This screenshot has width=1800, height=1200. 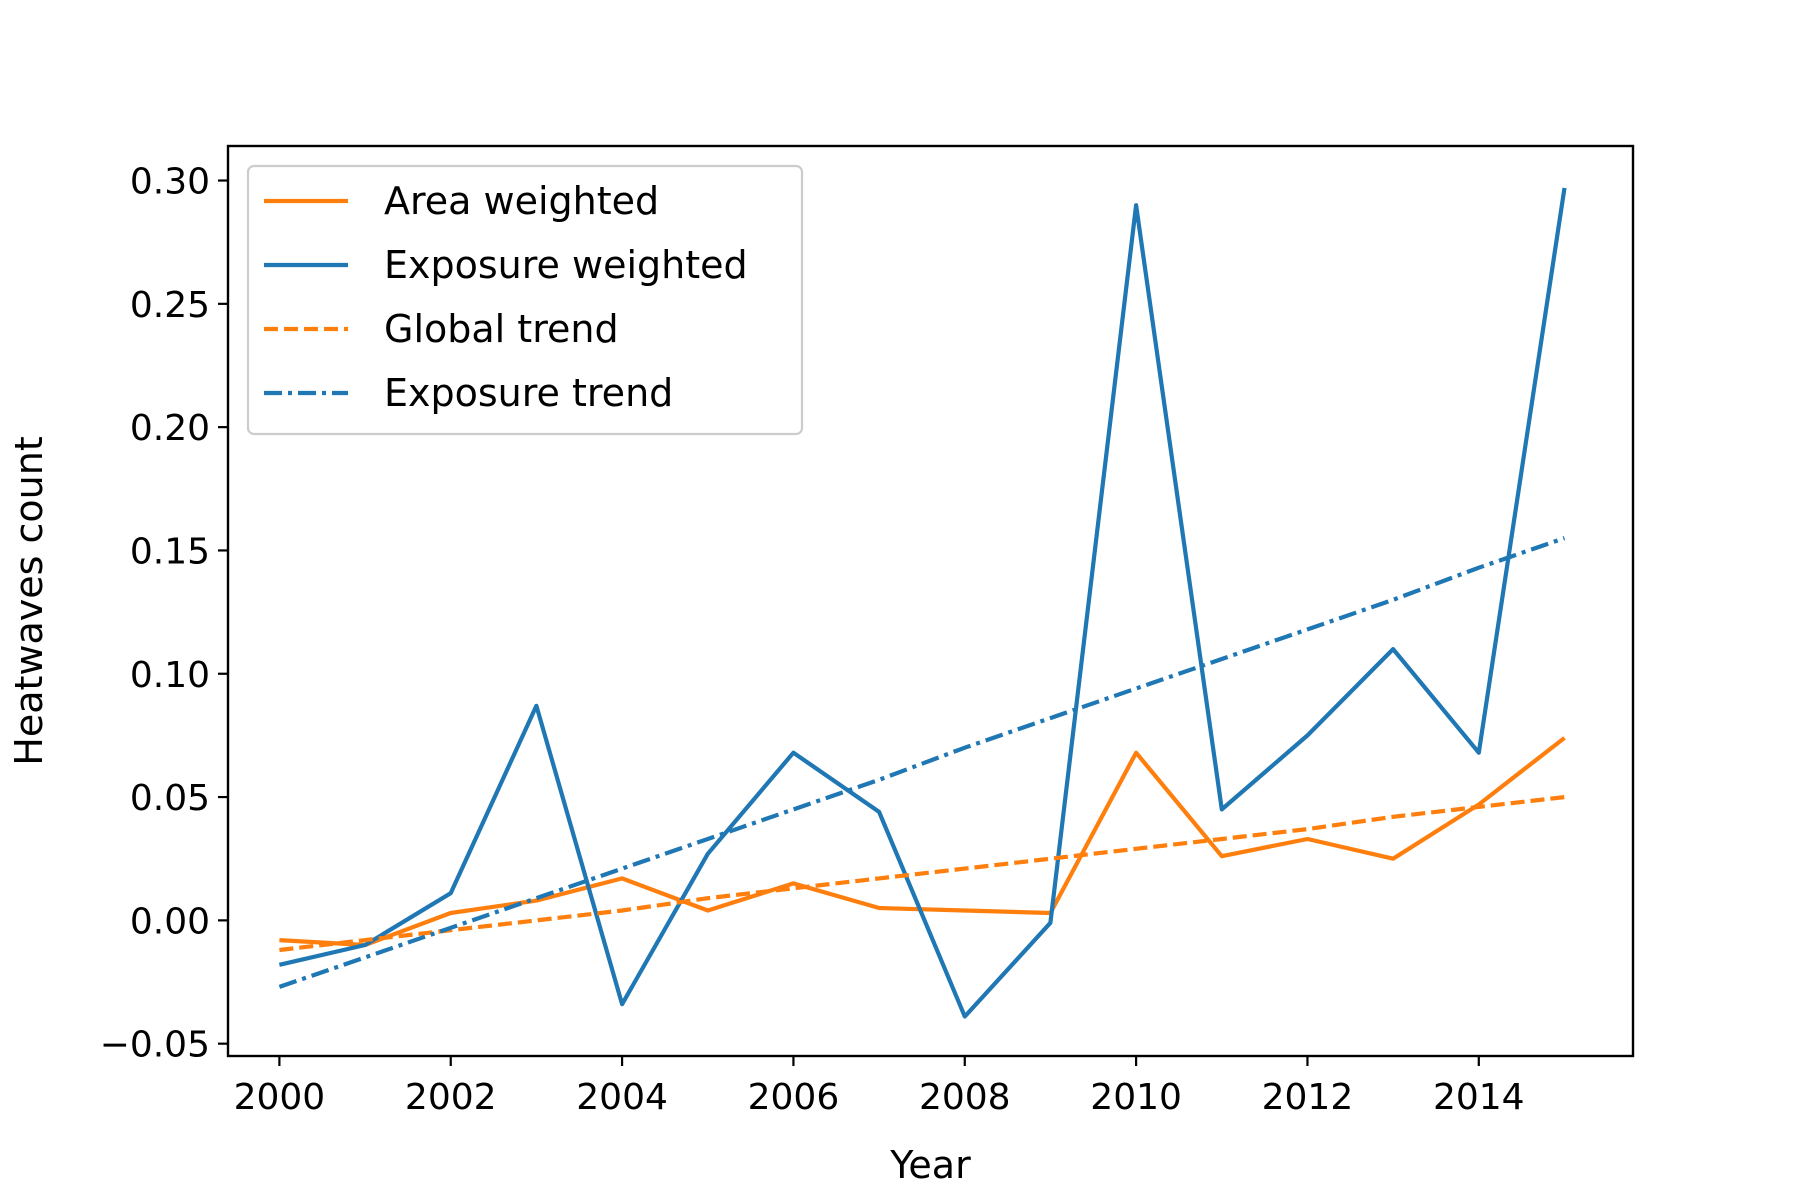 What do you see at coordinates (170, 428) in the screenshot?
I see `y-tick-label: 0.20` at bounding box center [170, 428].